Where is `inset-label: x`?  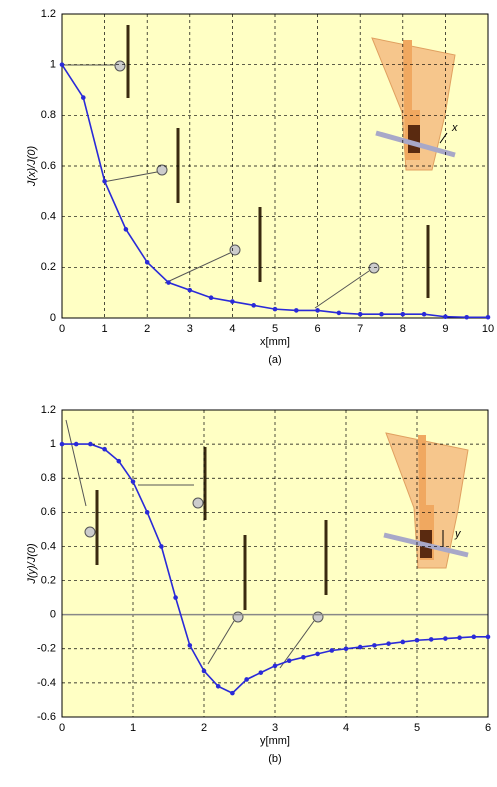
inset-label: x is located at coordinates (454, 128).